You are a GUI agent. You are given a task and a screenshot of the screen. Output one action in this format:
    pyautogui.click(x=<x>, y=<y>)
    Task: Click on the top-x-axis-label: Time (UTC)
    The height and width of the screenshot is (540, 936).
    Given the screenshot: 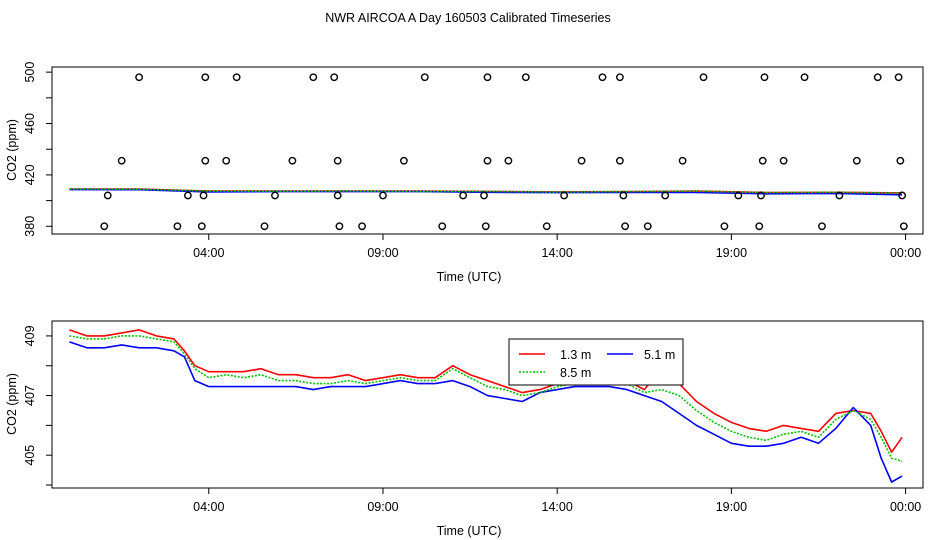 What is the action you would take?
    pyautogui.click(x=469, y=277)
    